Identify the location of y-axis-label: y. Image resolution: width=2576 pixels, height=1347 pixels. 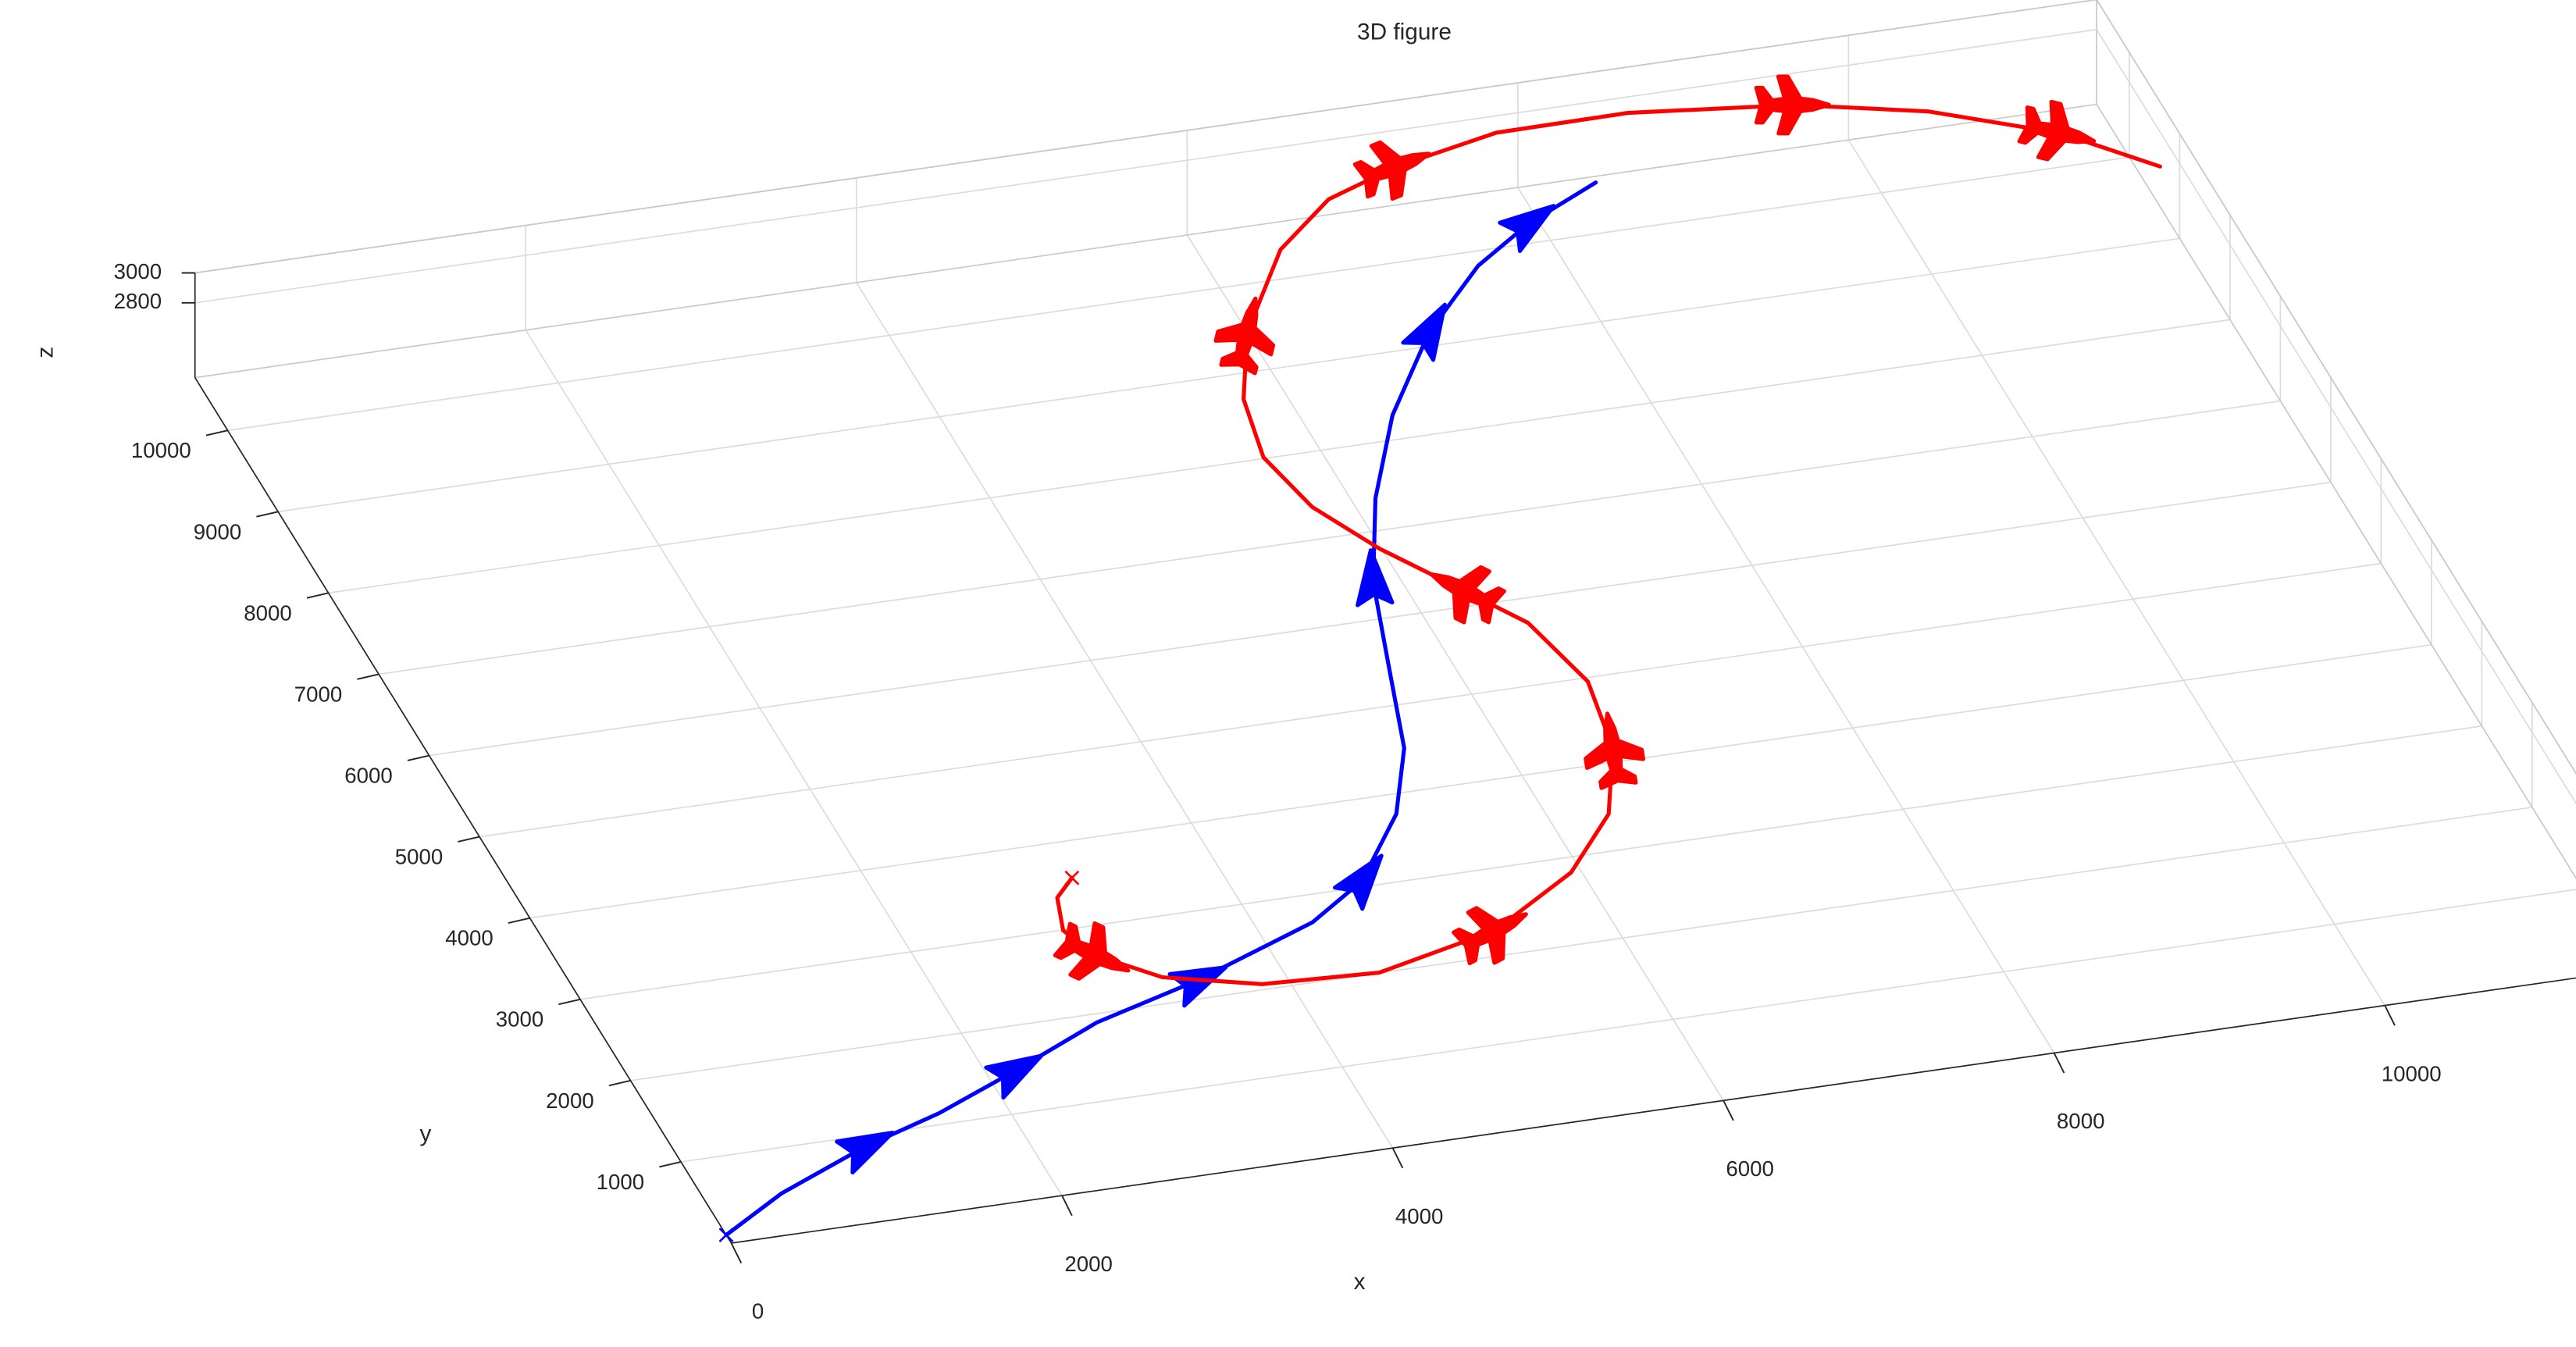
(425, 1134).